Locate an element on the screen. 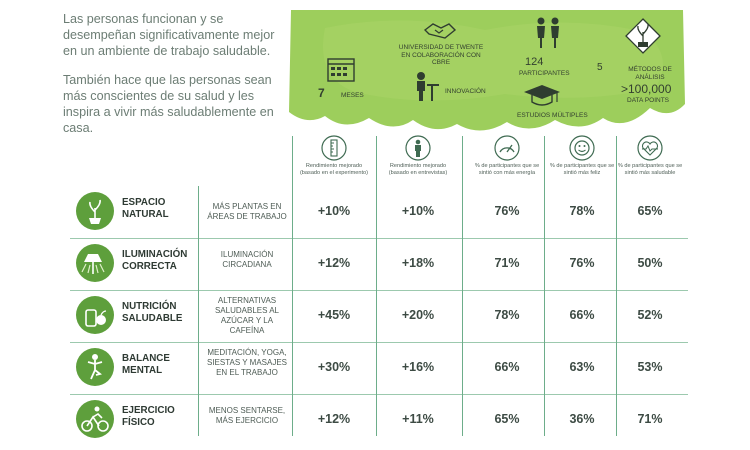 The height and width of the screenshot is (450, 750). table-cell-value: +18% is located at coordinates (418, 263).